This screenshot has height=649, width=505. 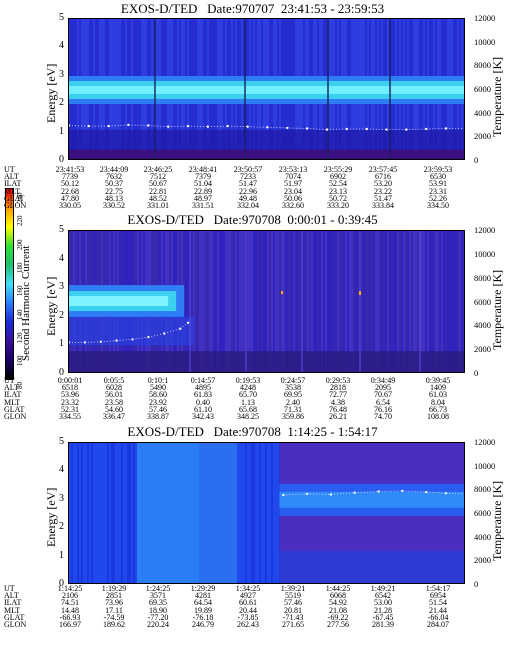 What do you see at coordinates (266, 361) in the screenshot?
I see `base-region` at bounding box center [266, 361].